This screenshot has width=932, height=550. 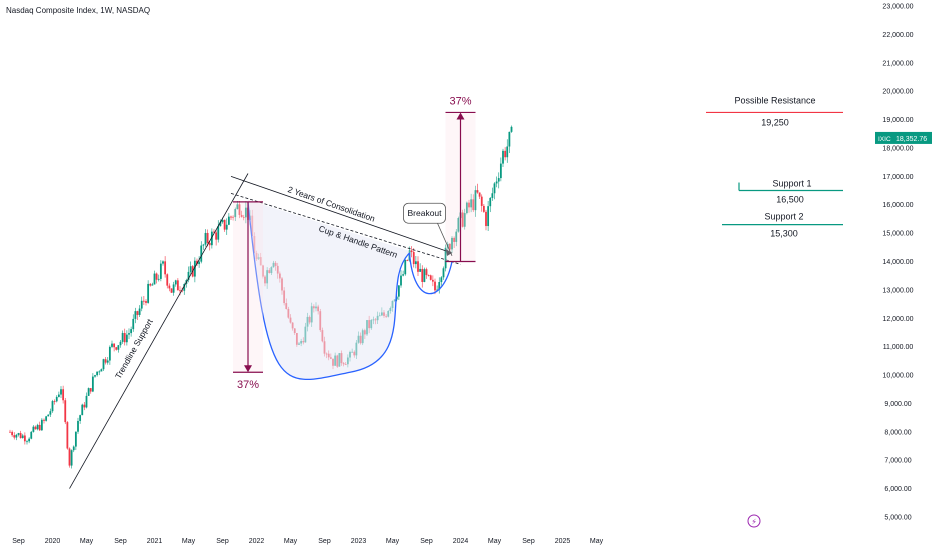 What do you see at coordinates (897, 148) in the screenshot?
I see `y-tick-label: 18,000.00` at bounding box center [897, 148].